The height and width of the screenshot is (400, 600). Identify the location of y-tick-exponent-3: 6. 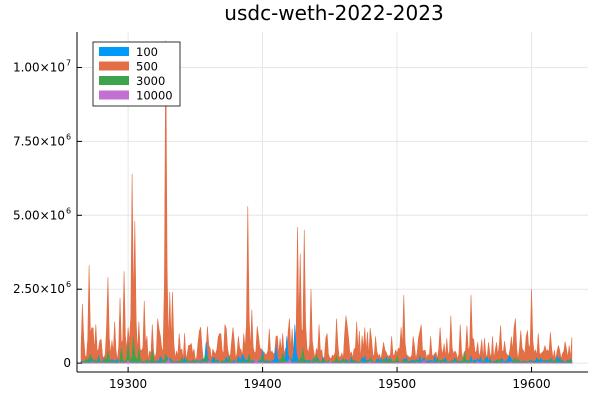
(68, 136).